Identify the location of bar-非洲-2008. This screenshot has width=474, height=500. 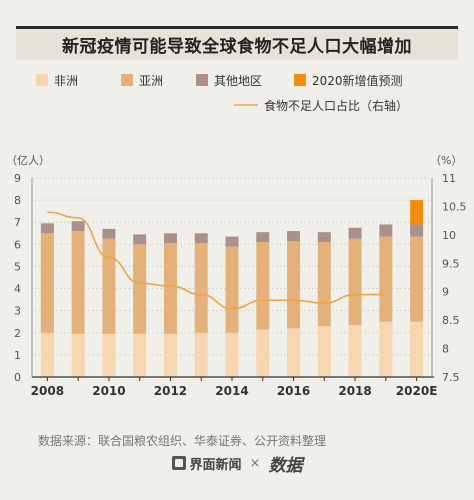
(47, 354).